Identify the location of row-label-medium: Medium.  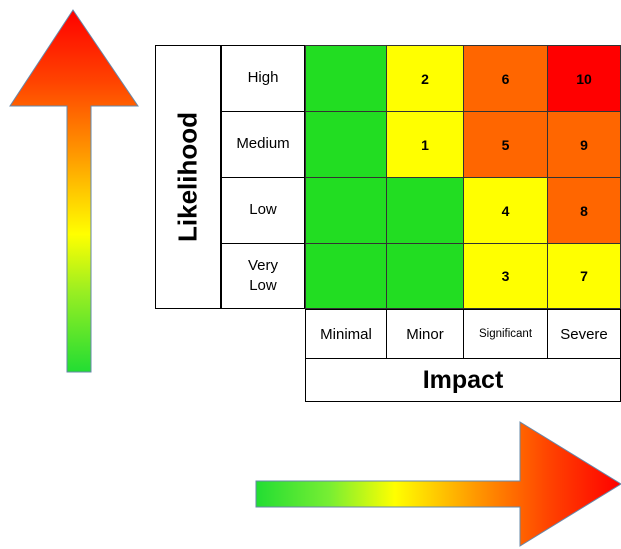
(263, 144).